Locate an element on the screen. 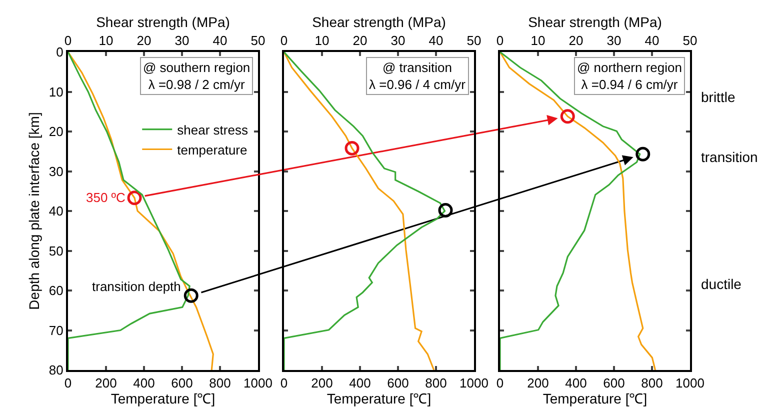  text: brittle is located at coordinates (718, 97).